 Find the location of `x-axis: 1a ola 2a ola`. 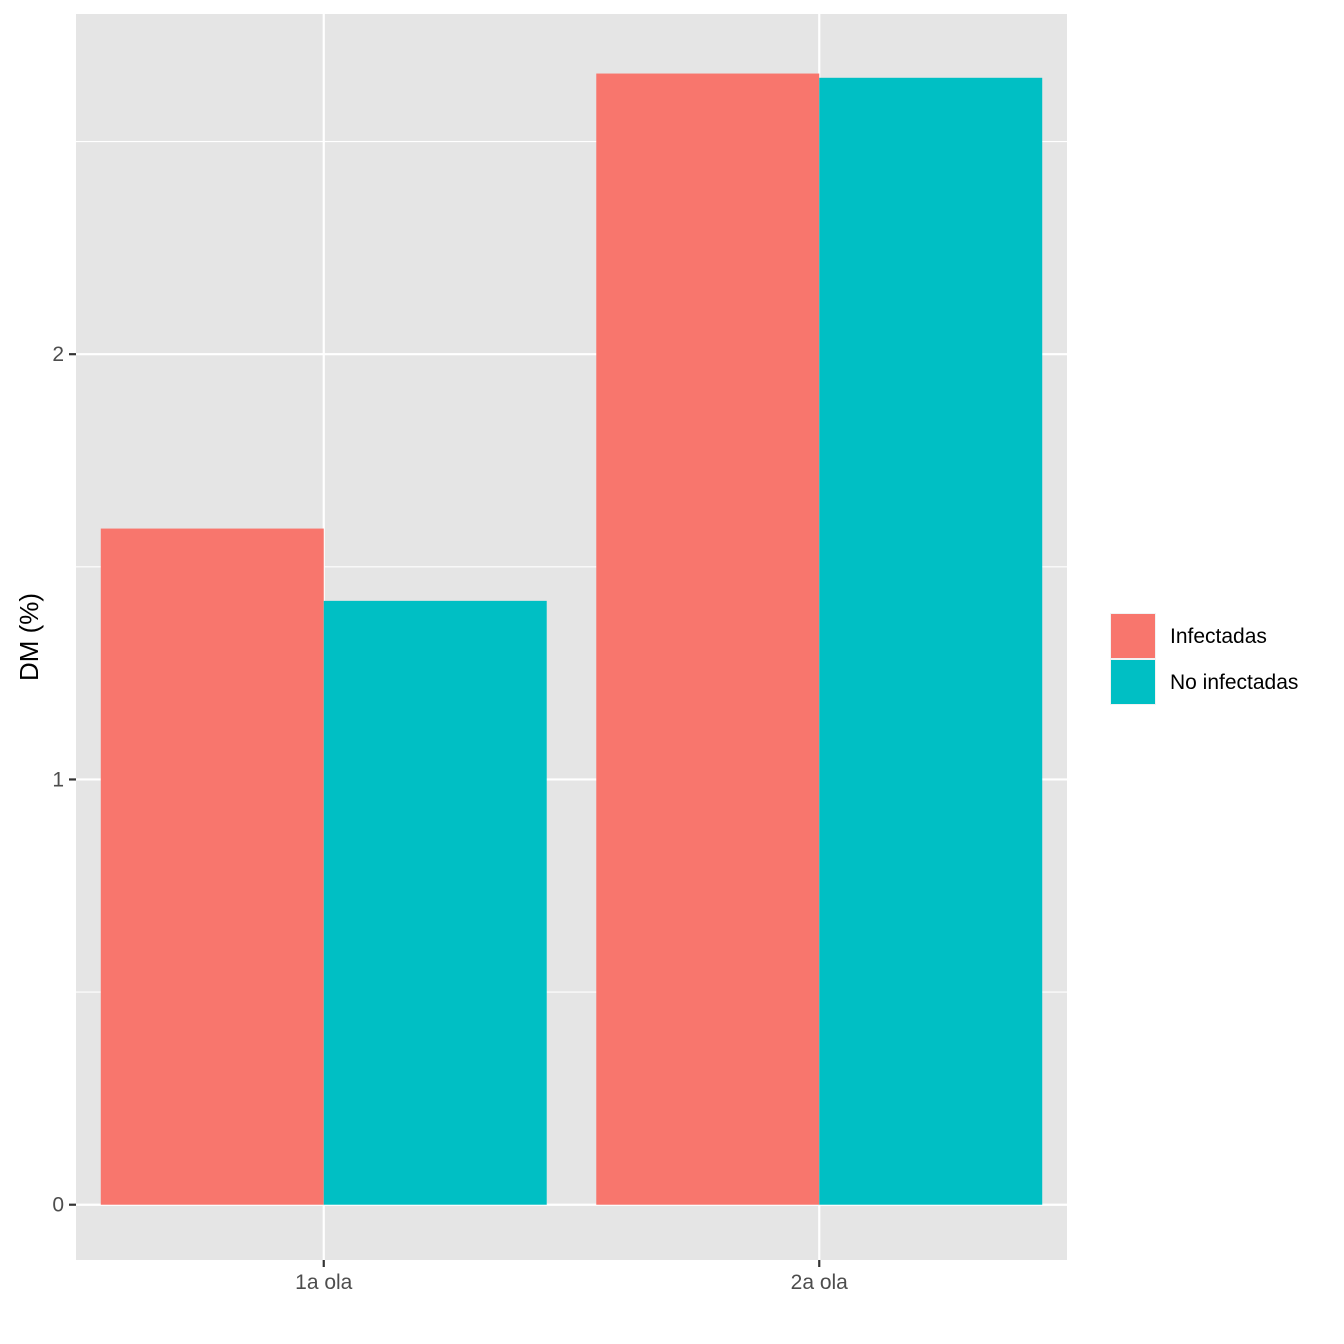

x-axis: 1a ola 2a ola is located at coordinates (571, 1277).